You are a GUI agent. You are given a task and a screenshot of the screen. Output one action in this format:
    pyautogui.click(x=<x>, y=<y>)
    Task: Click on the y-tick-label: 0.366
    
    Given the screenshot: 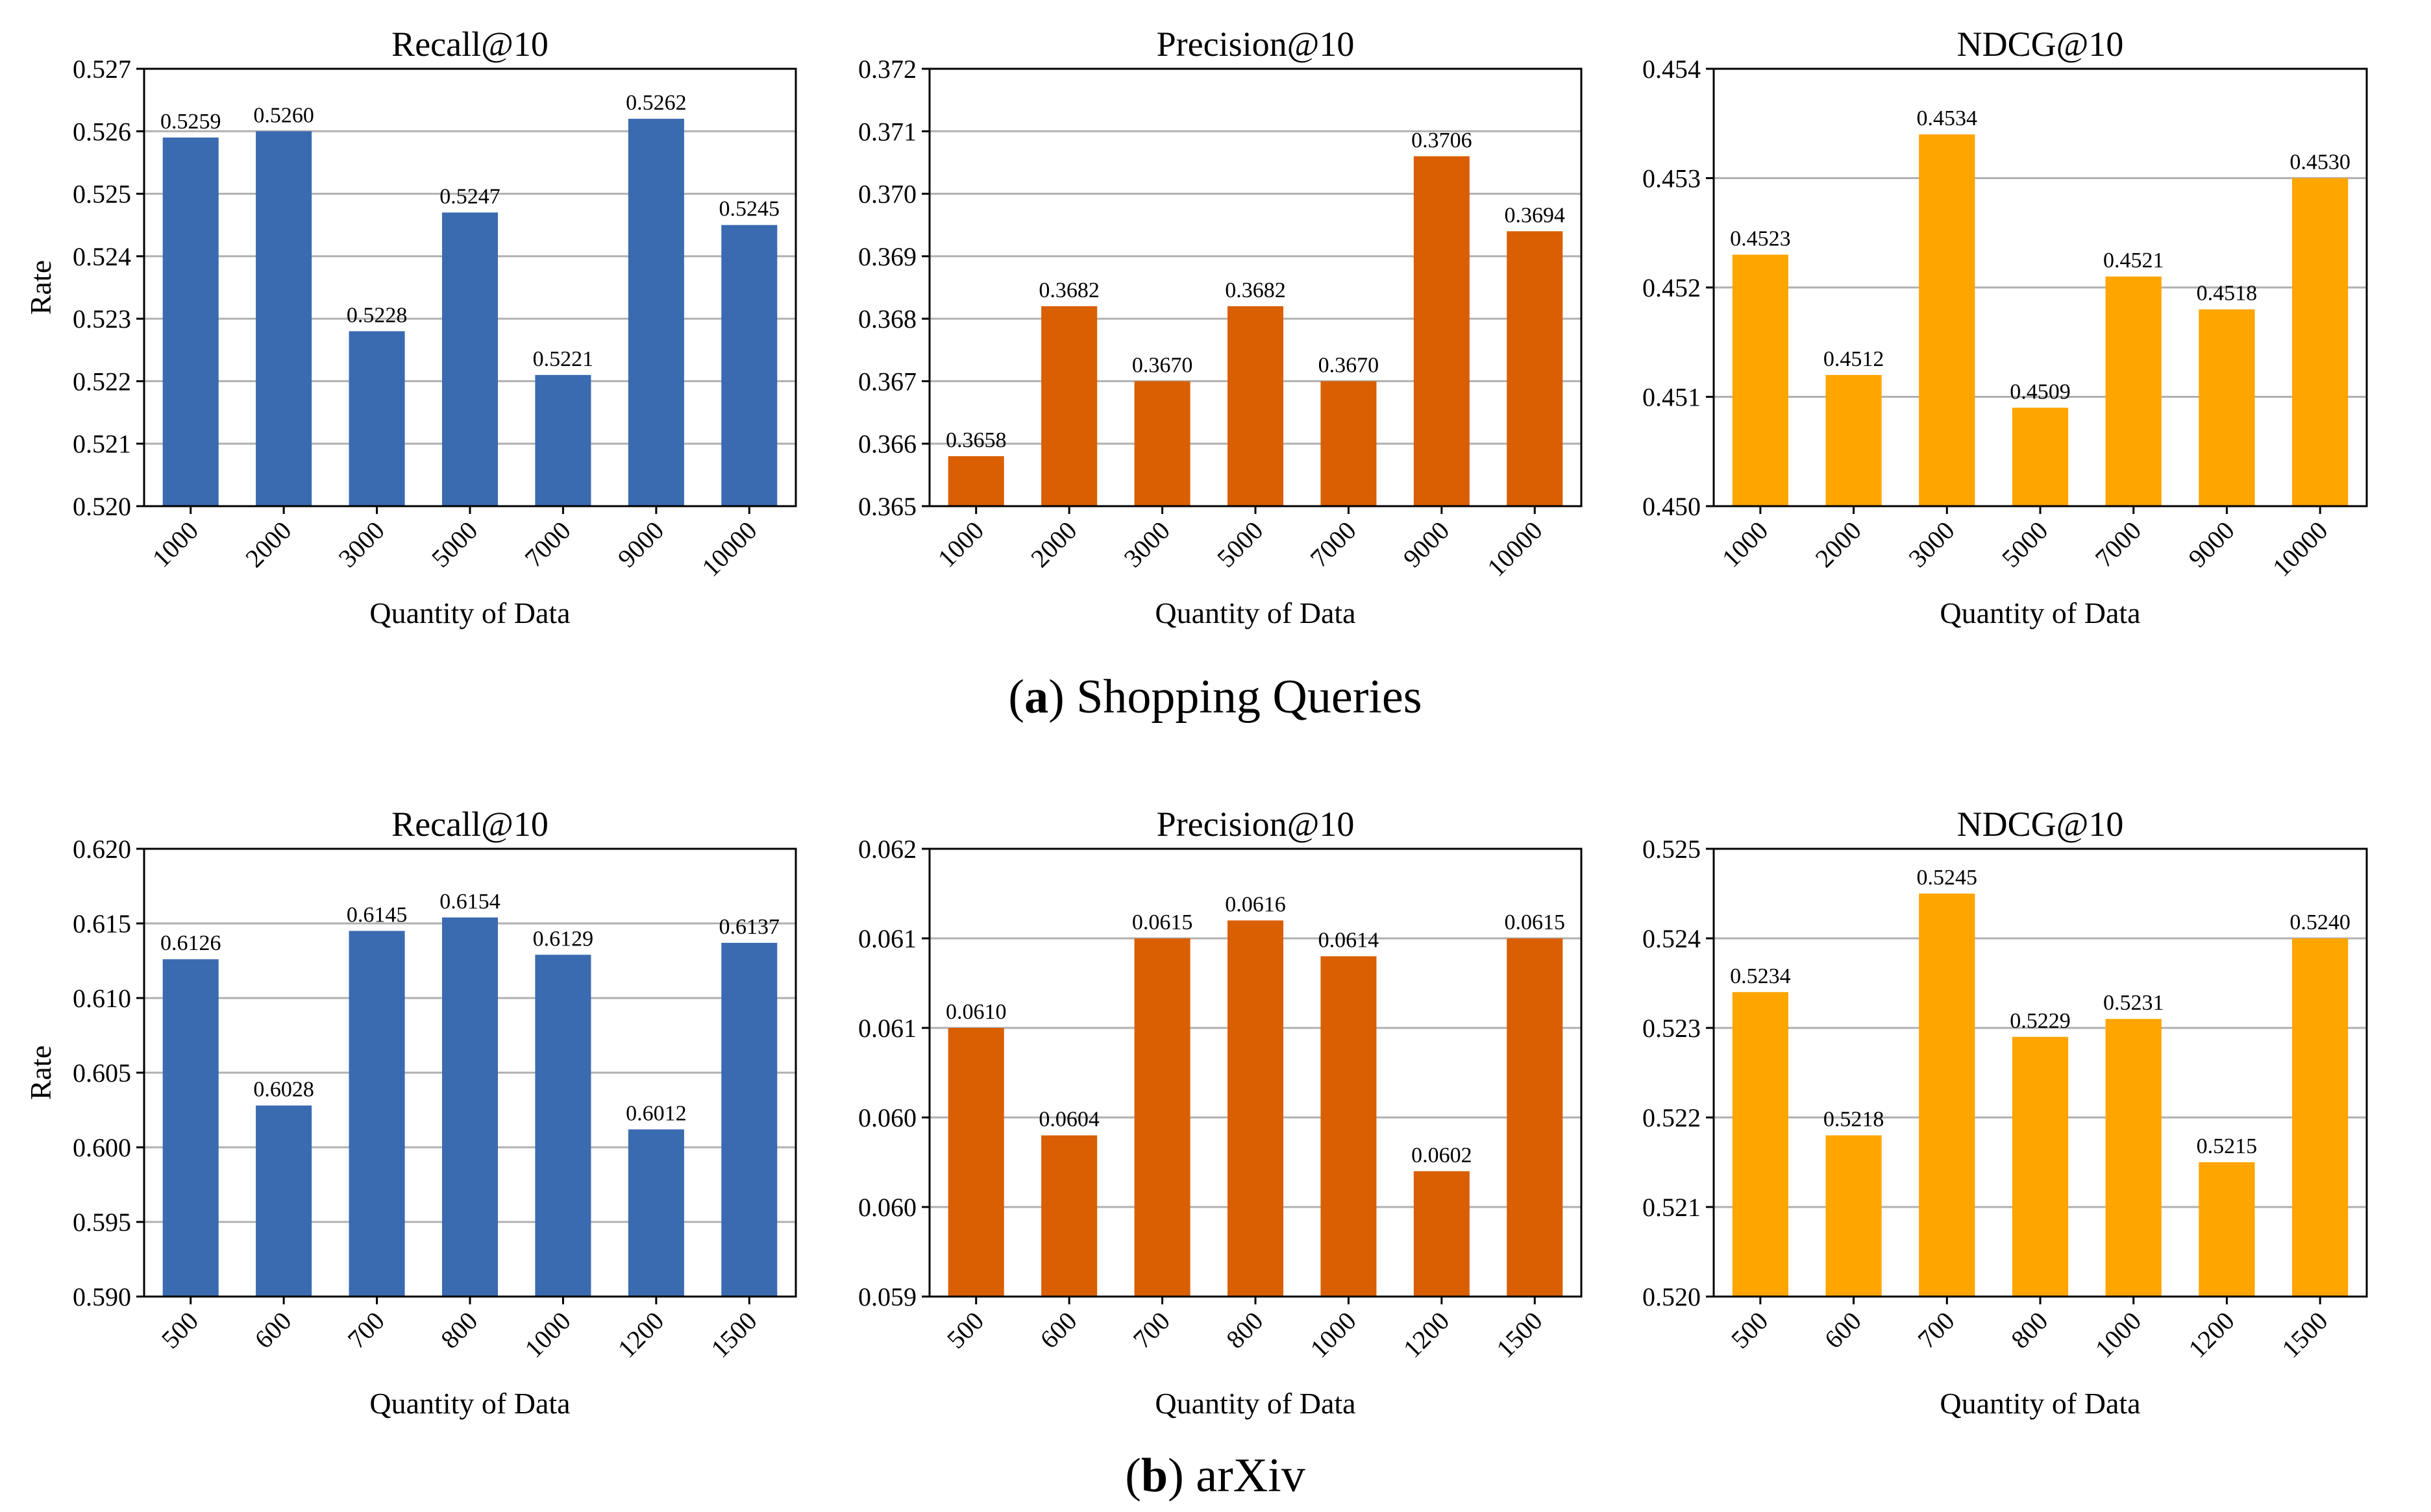 What is the action you would take?
    pyautogui.click(x=887, y=444)
    